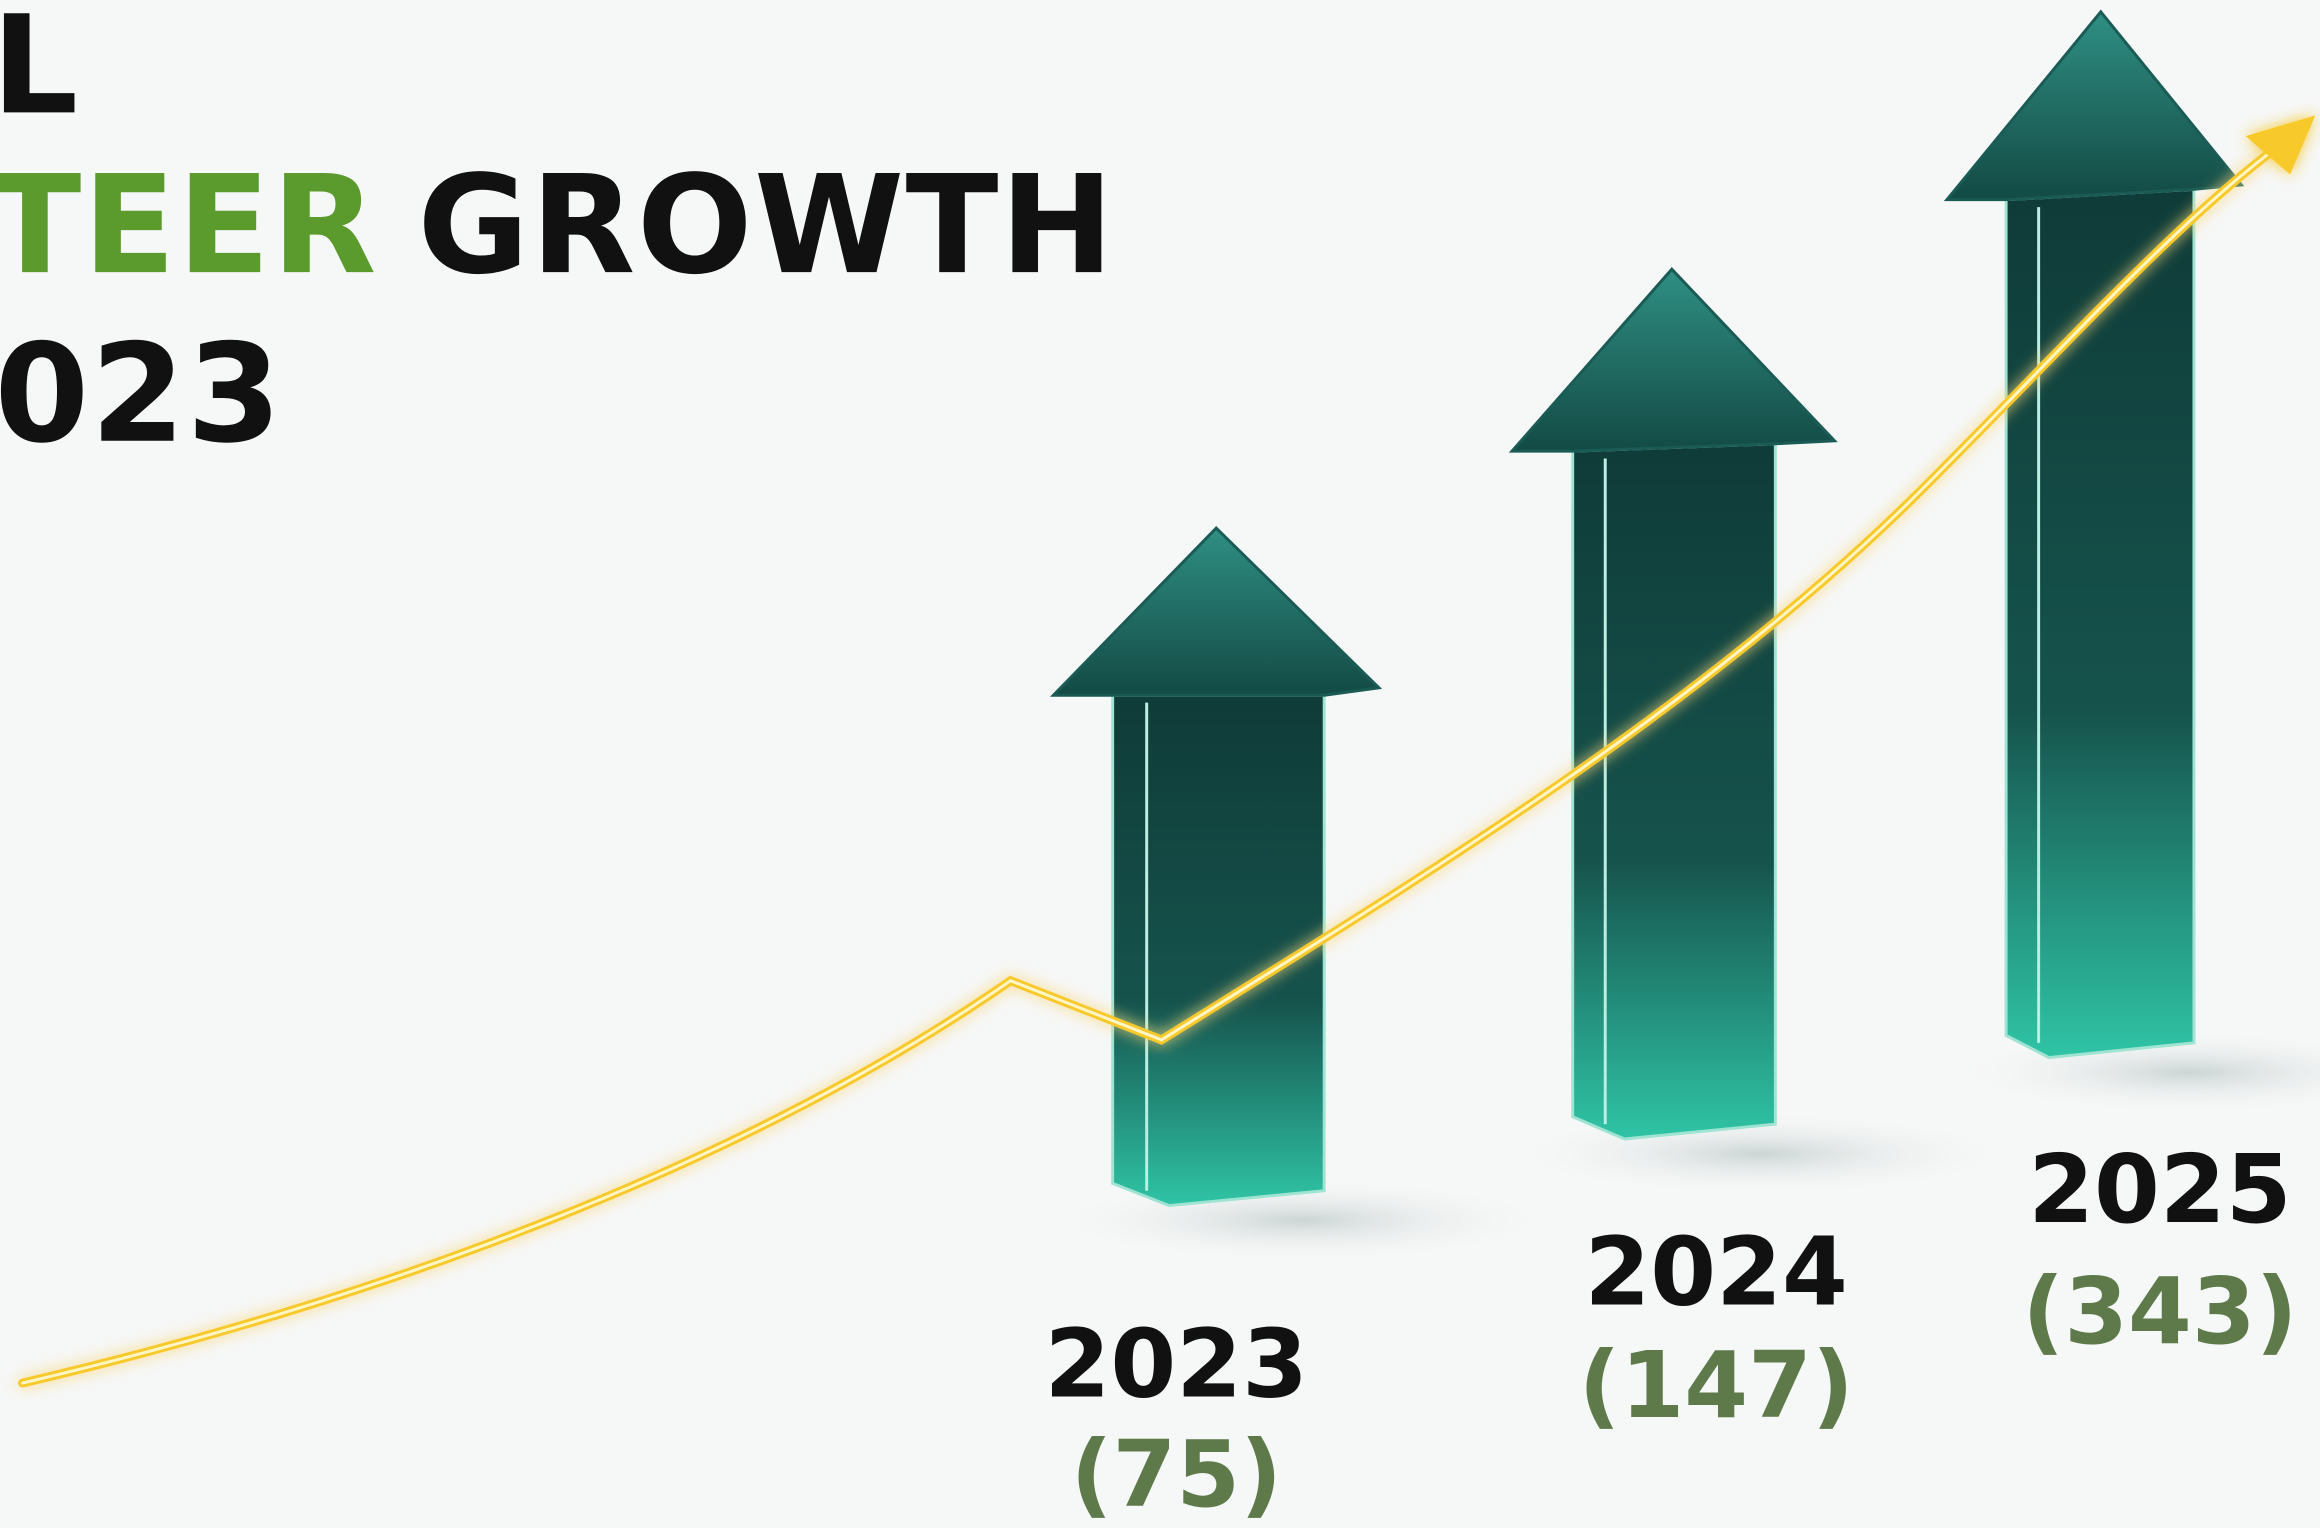 The height and width of the screenshot is (1528, 2320). What do you see at coordinates (1216, 866) in the screenshot?
I see `arrow-2023` at bounding box center [1216, 866].